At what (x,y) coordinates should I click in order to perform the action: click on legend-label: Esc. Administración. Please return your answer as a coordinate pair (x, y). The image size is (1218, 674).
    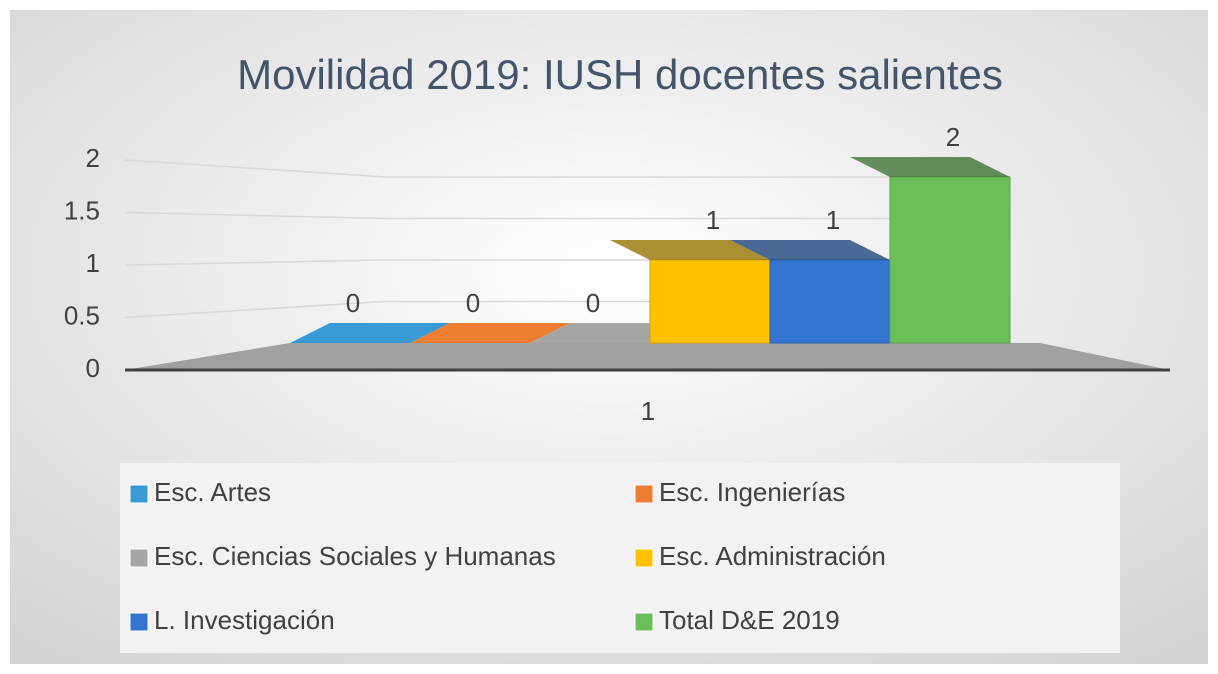
    Looking at the image, I should click on (772, 556).